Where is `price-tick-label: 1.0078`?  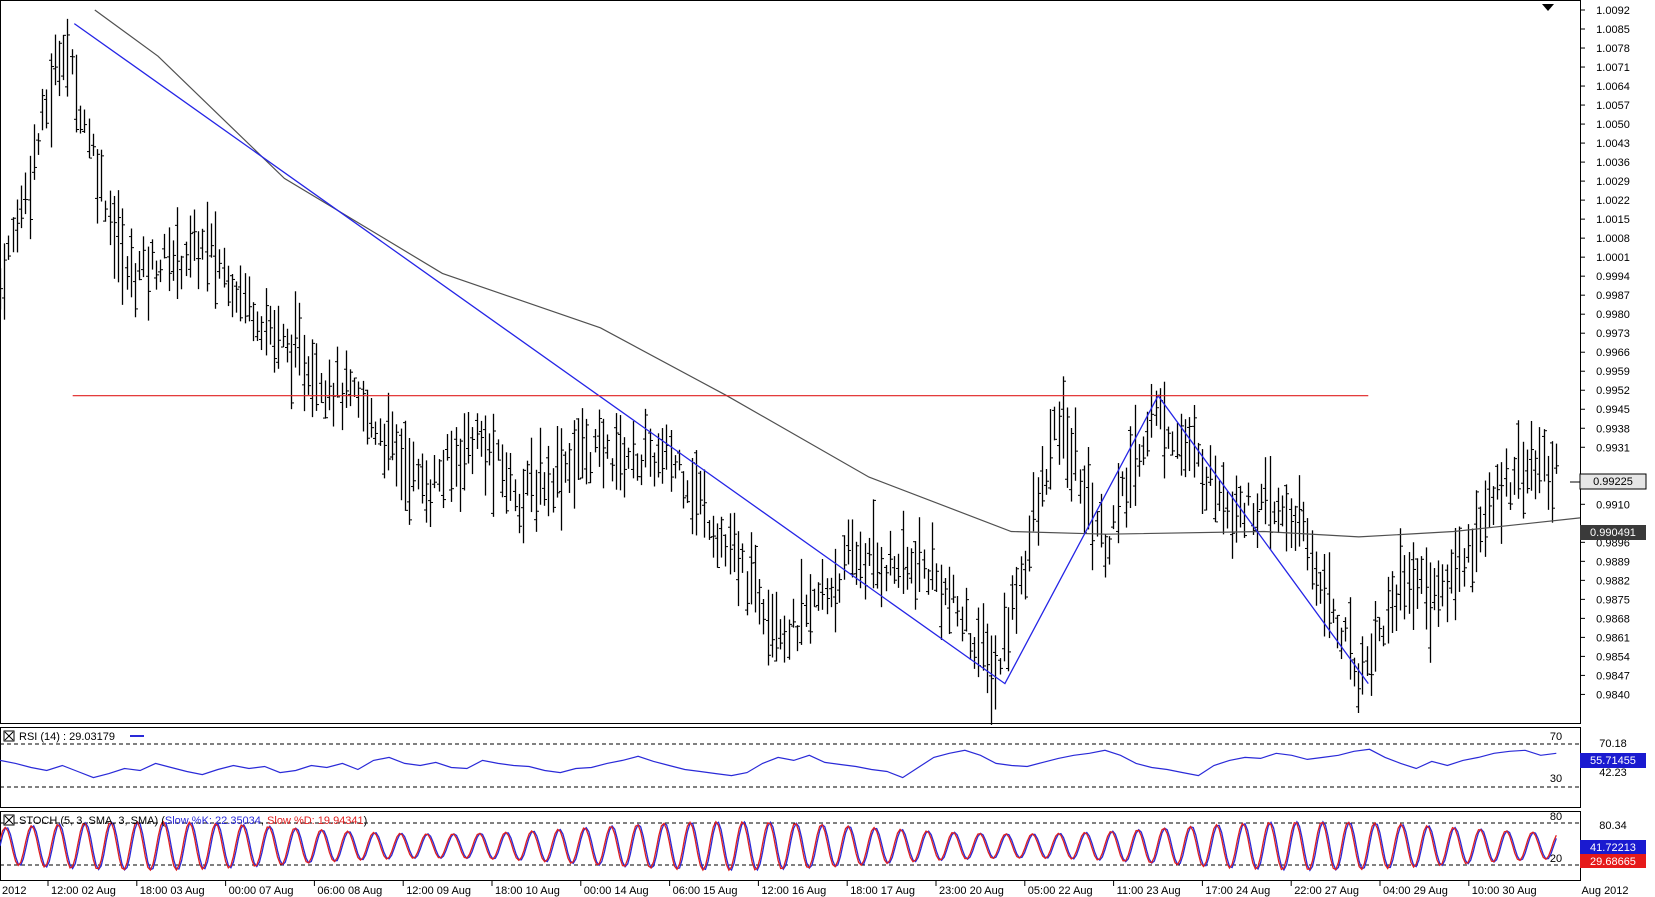 price-tick-label: 1.0078 is located at coordinates (1613, 49).